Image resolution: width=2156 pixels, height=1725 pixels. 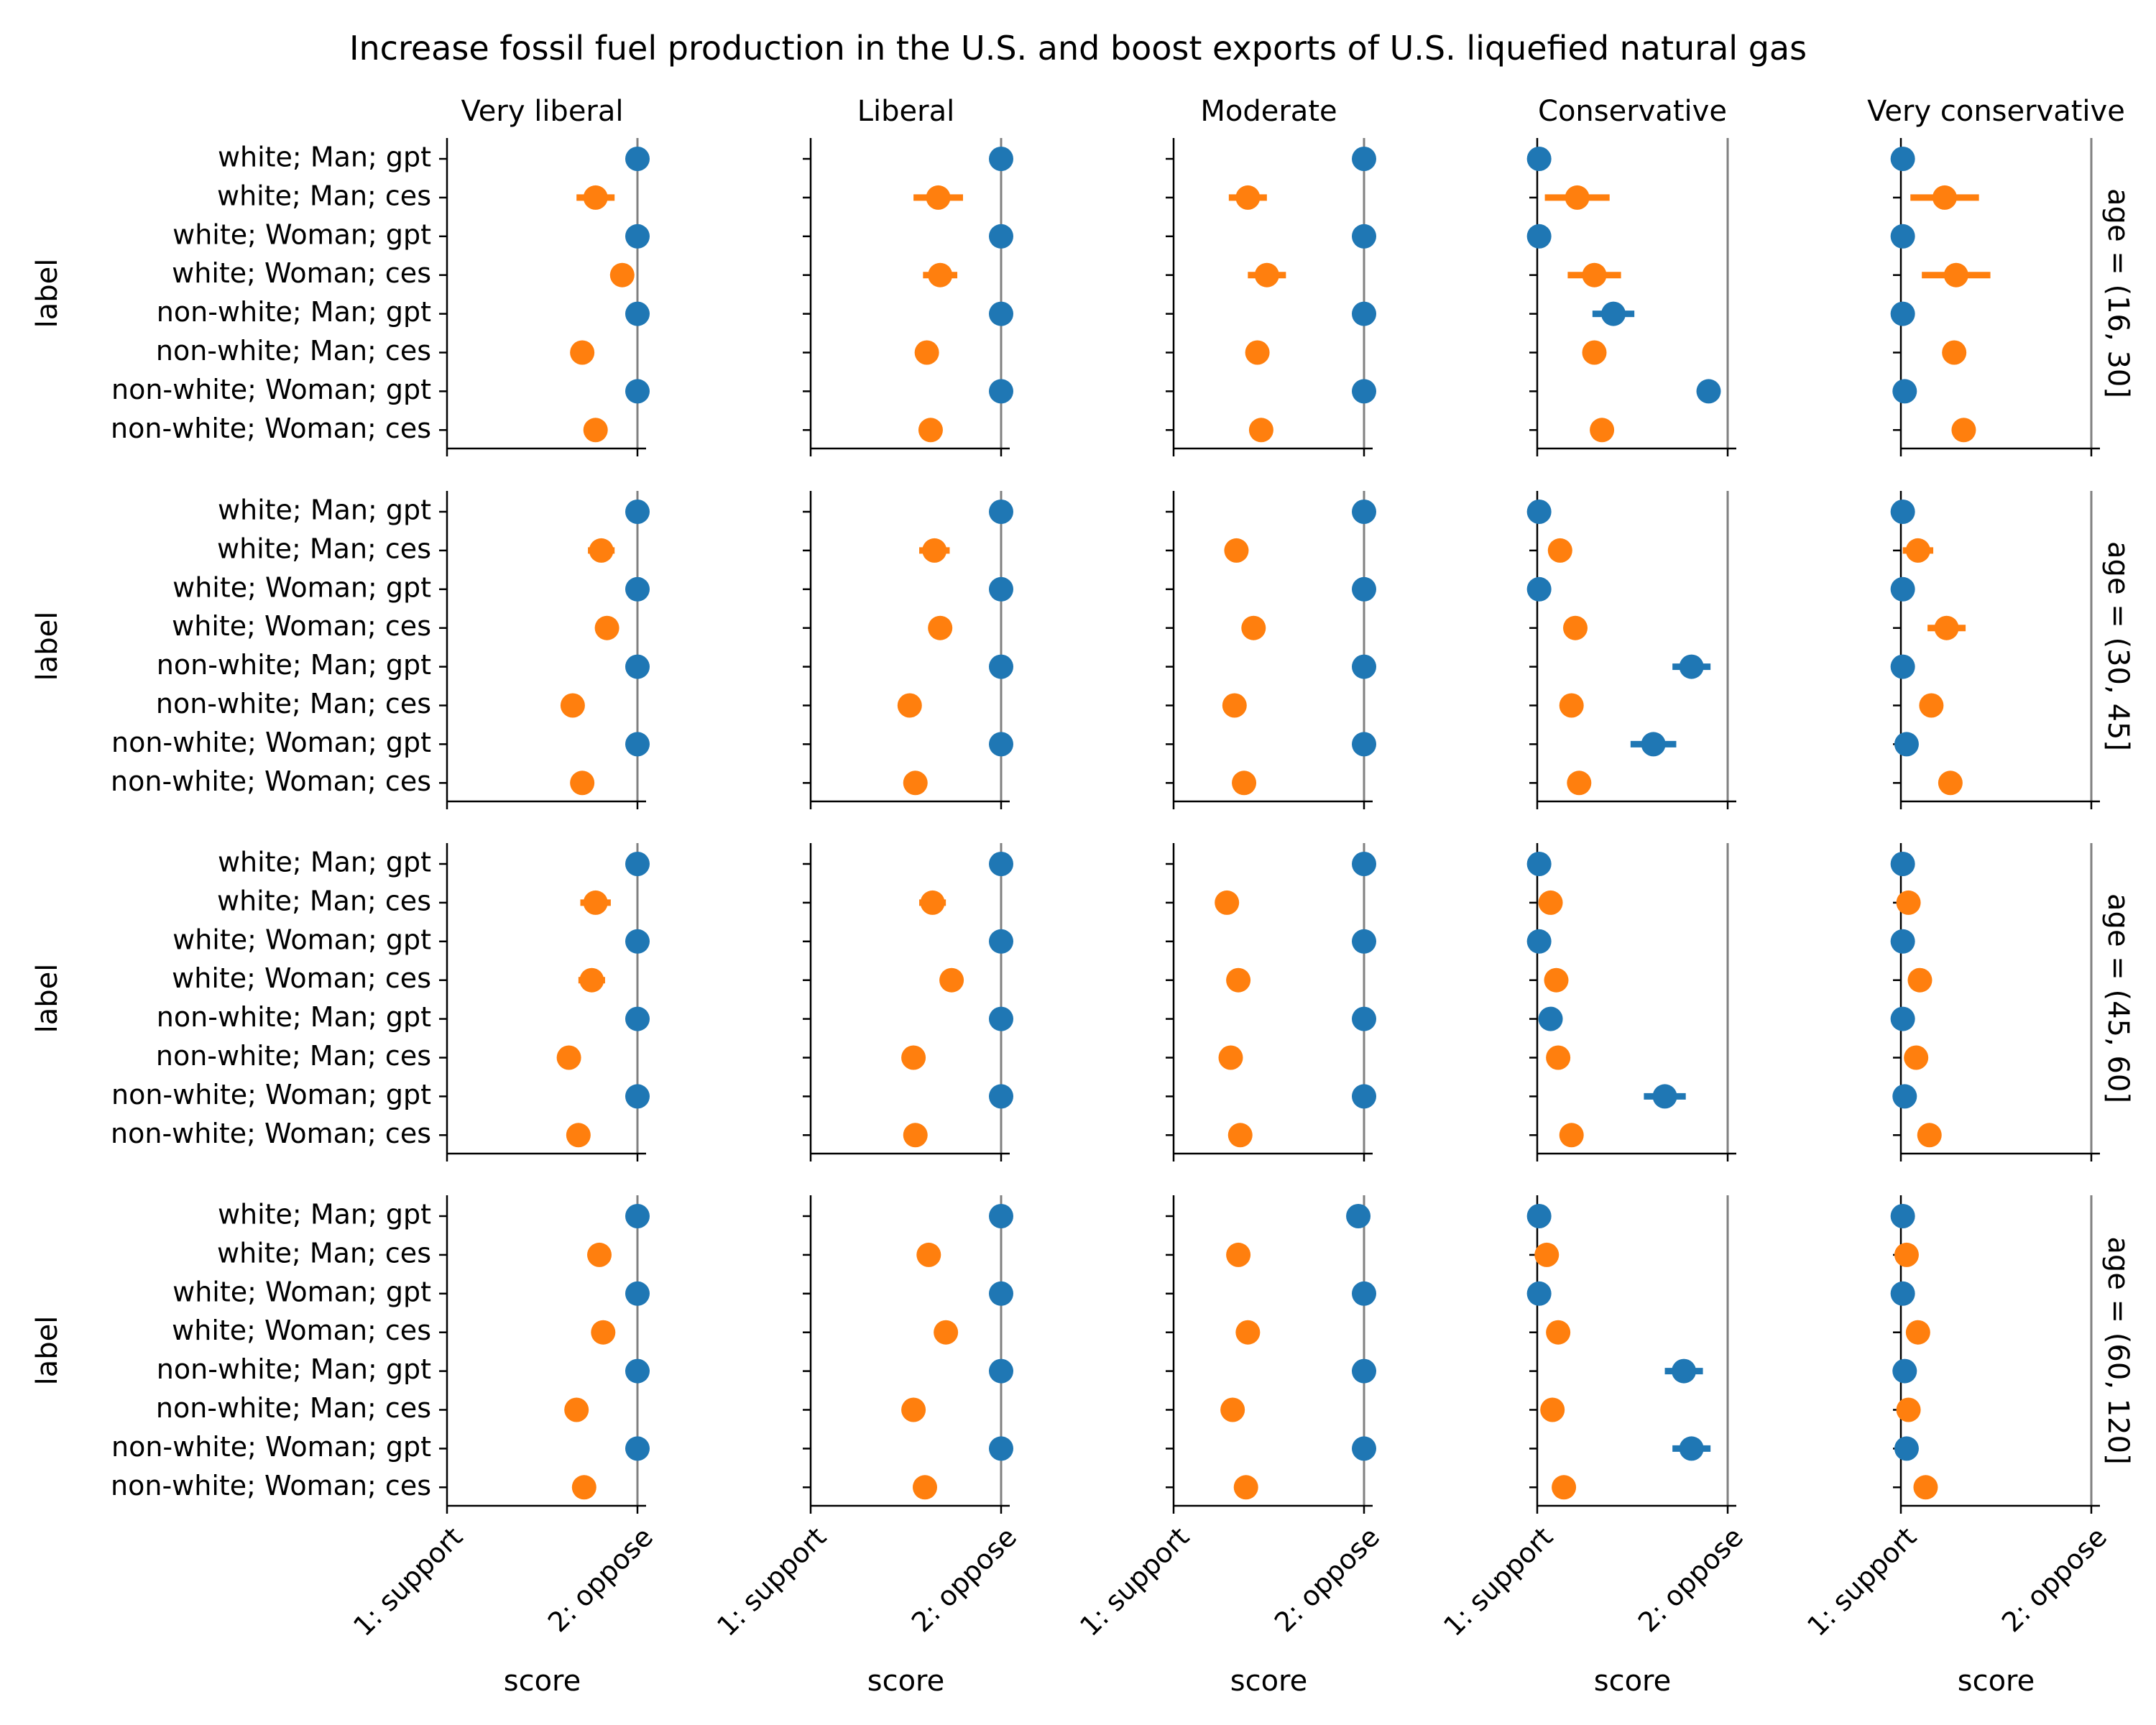 I want to click on x-tick-label: 2: oppose, so click(x=2054, y=1579).